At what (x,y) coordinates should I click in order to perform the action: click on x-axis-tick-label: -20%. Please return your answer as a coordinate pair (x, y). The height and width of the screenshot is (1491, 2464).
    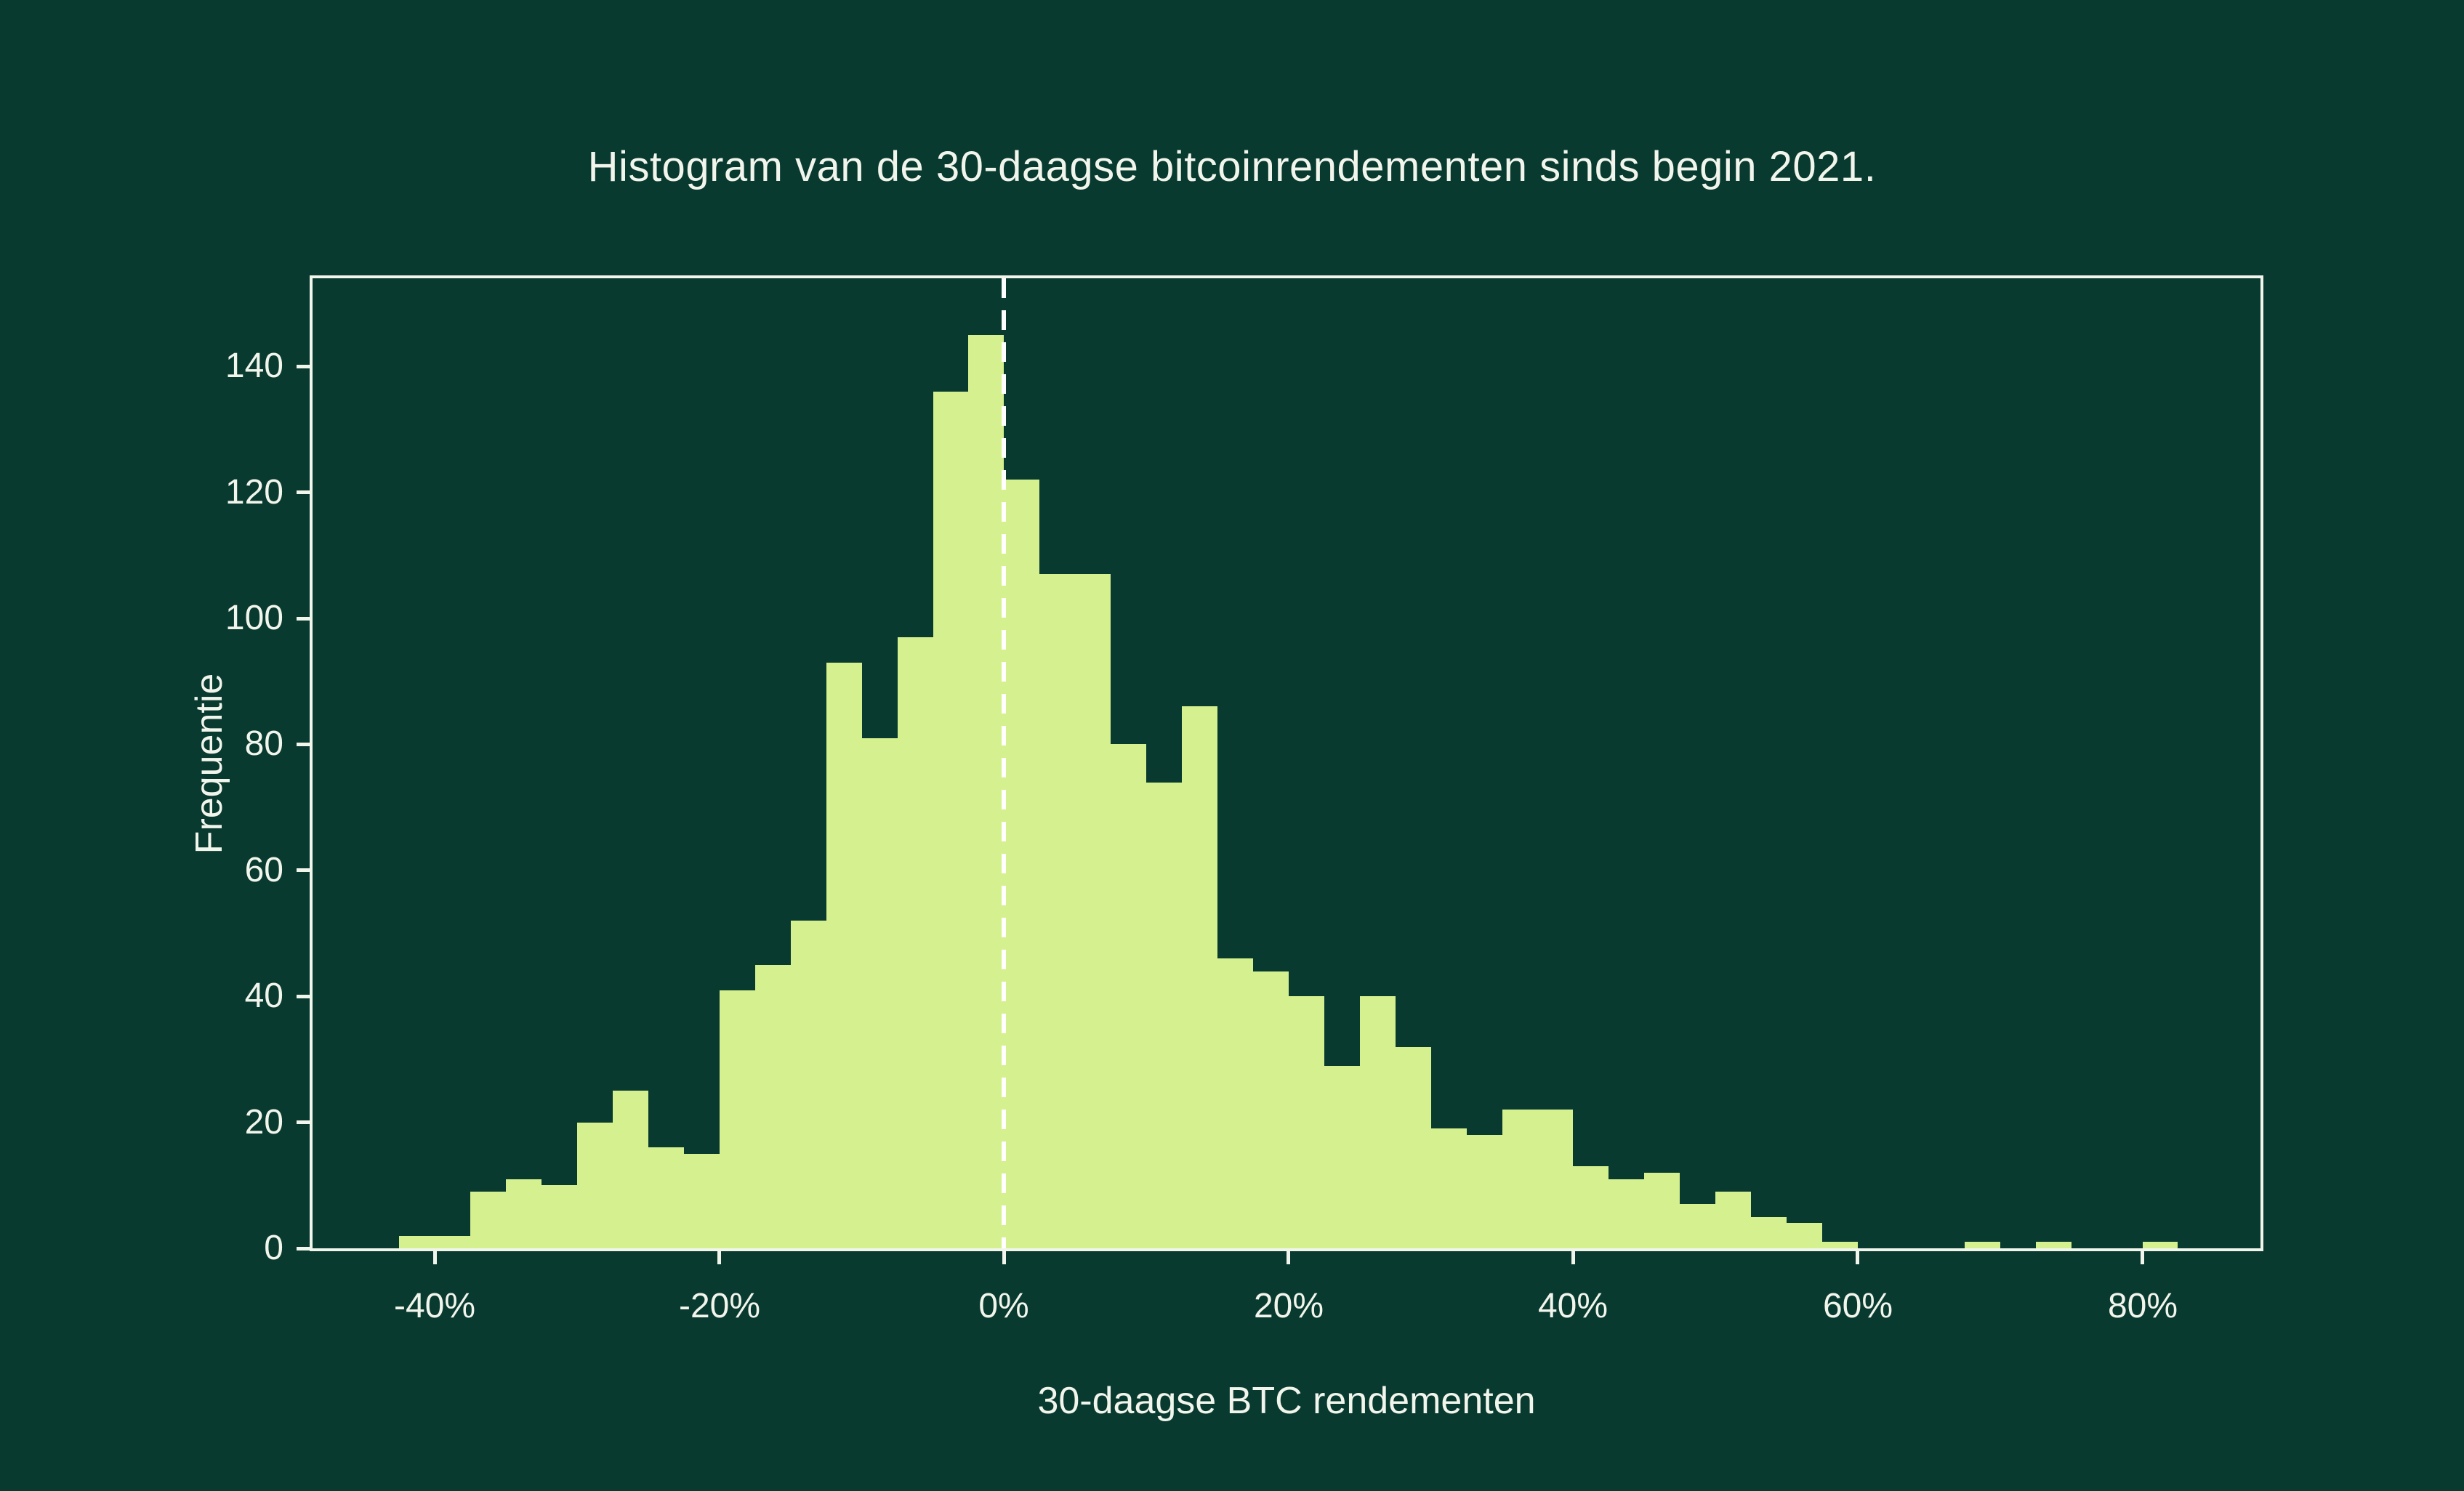
    Looking at the image, I should click on (719, 1306).